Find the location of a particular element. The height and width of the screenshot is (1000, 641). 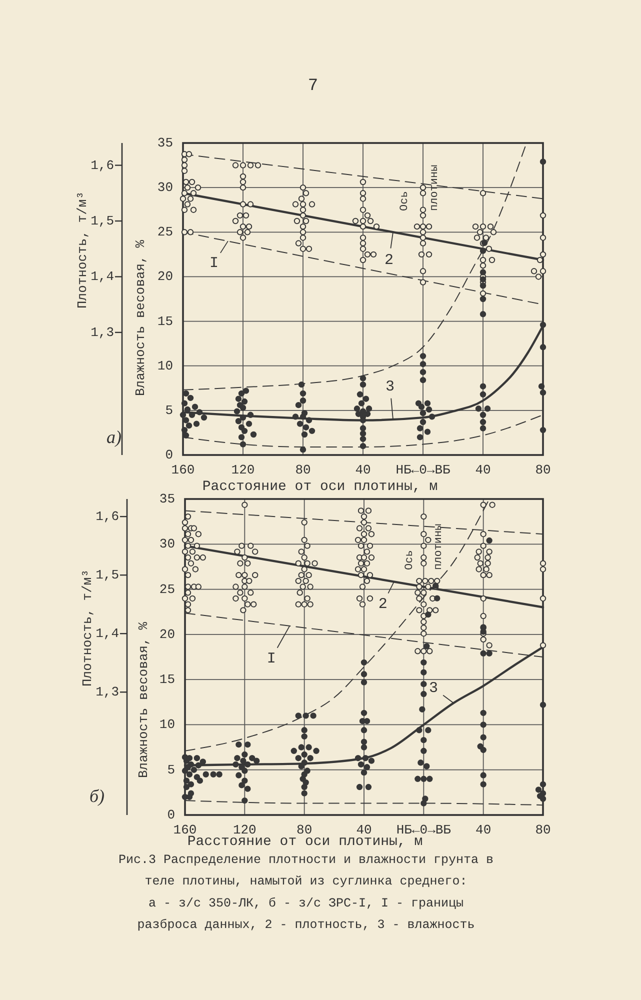

x-tick-label: НБ←0→ВБ is located at coordinates (423, 470).